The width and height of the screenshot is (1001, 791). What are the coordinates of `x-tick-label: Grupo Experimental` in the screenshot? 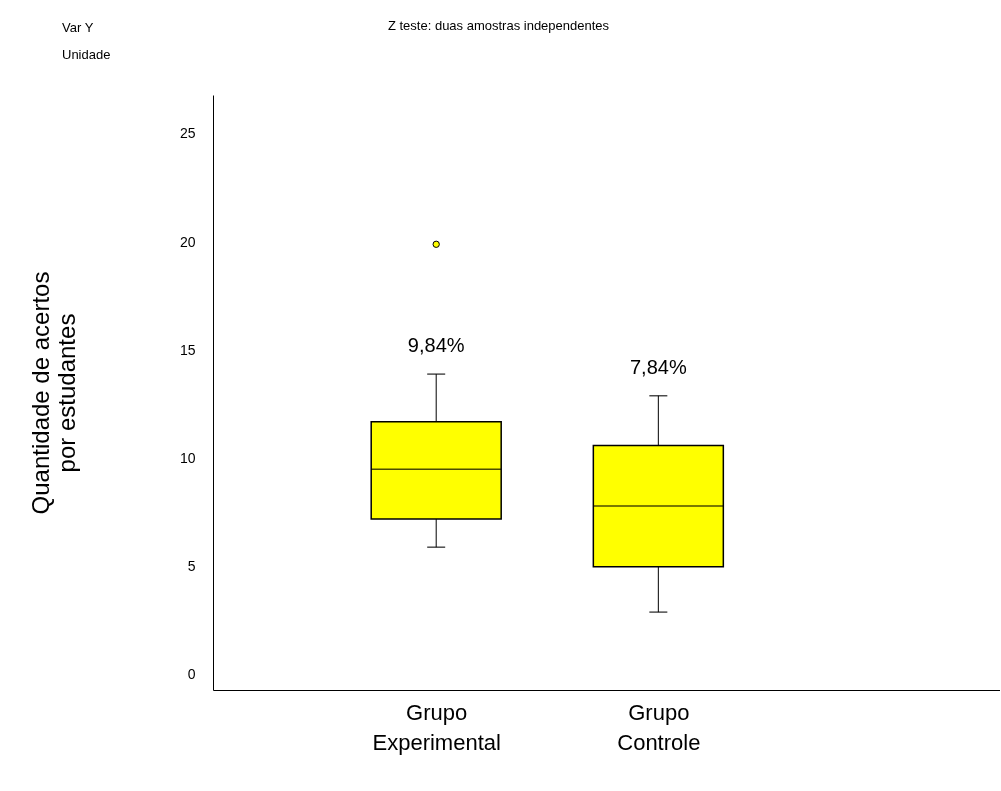 It's located at (436, 727).